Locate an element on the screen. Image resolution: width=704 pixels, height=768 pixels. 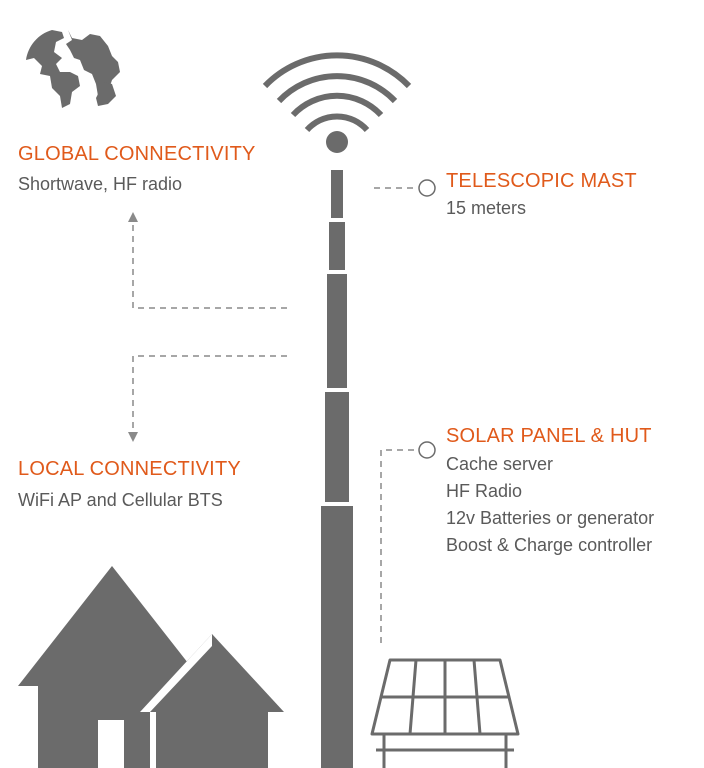
telescopic-mast-title: TELESCOPIC MAST is located at coordinates (541, 181).